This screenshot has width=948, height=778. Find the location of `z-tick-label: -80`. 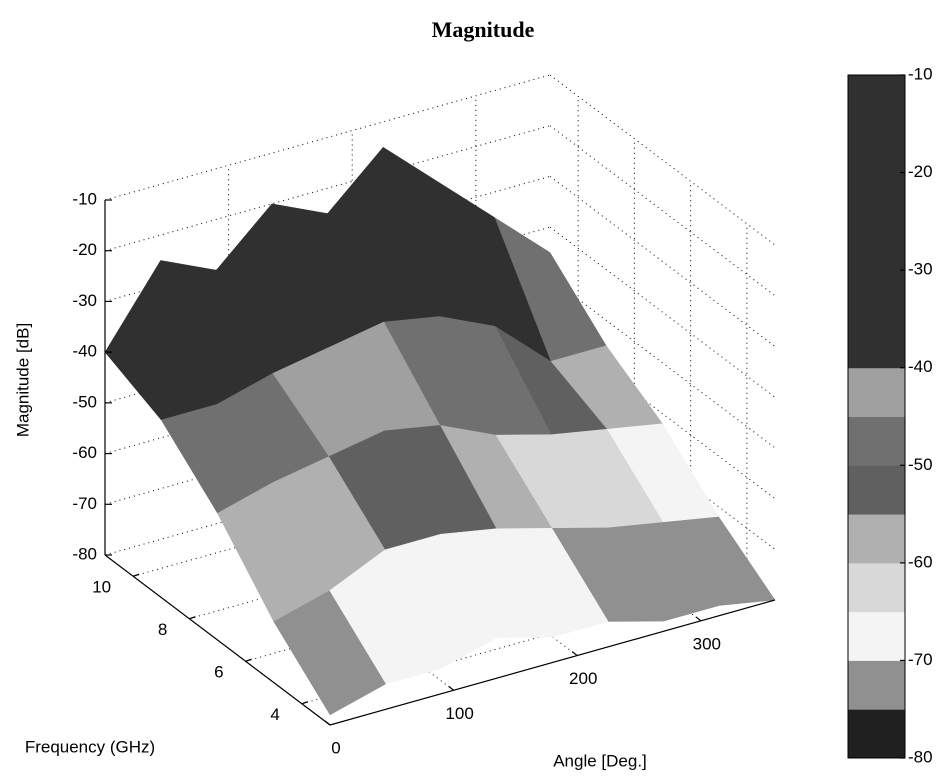

z-tick-label: -80 is located at coordinates (84, 553).